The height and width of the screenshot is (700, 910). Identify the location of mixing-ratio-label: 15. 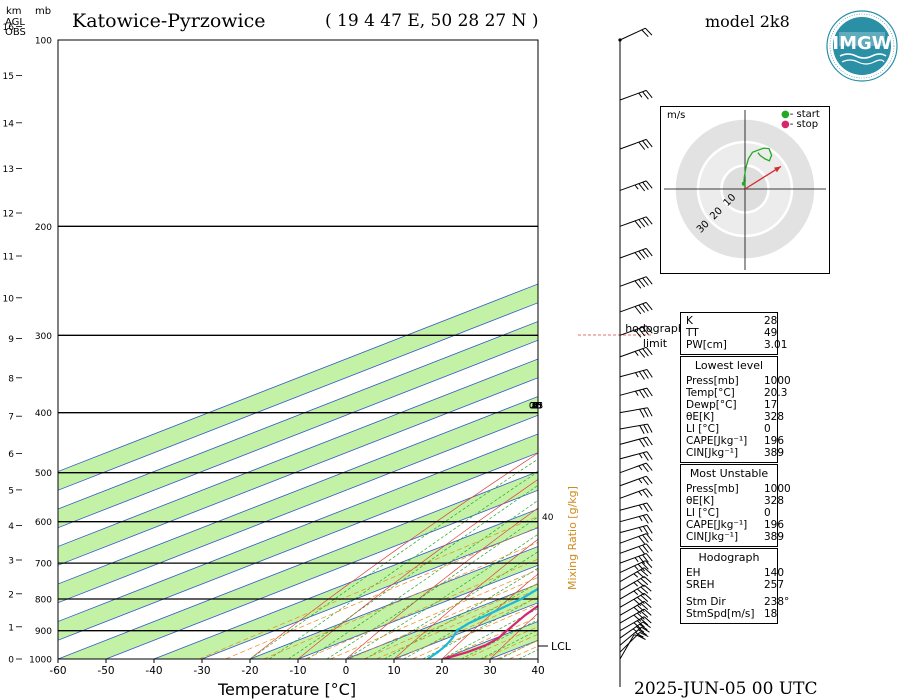
(535, 407).